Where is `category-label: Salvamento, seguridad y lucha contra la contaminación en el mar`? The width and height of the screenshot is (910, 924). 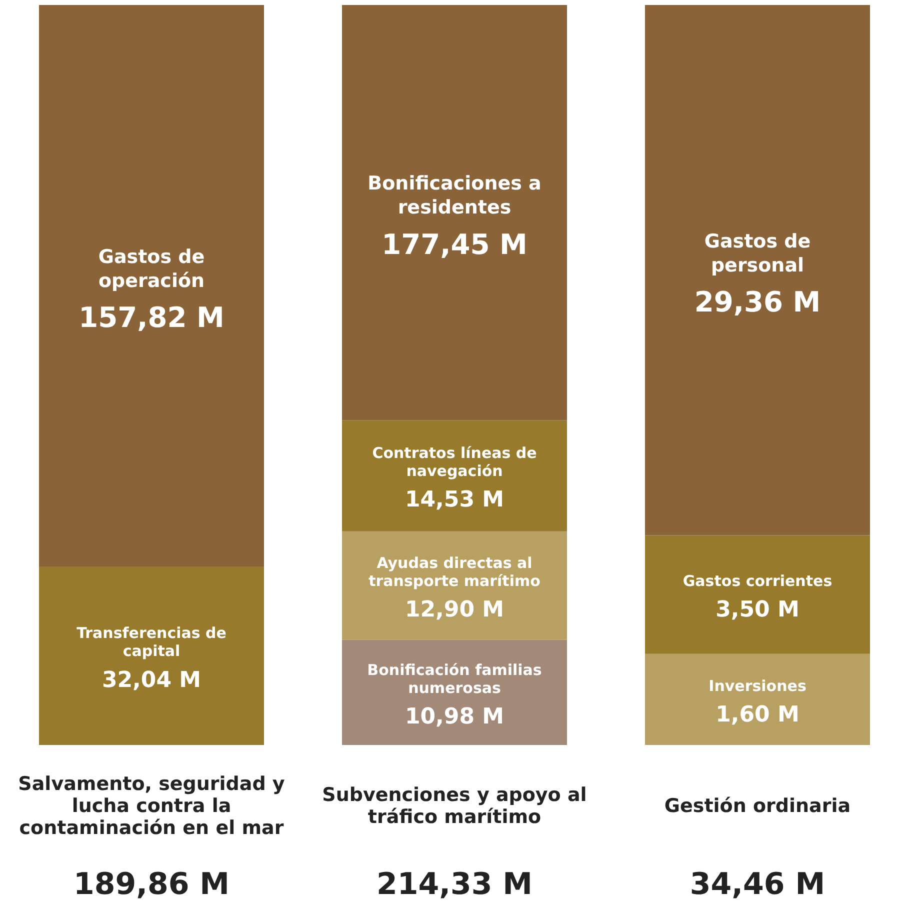 category-label: Salvamento, seguridad y lucha contra la contaminación en el mar is located at coordinates (151, 806).